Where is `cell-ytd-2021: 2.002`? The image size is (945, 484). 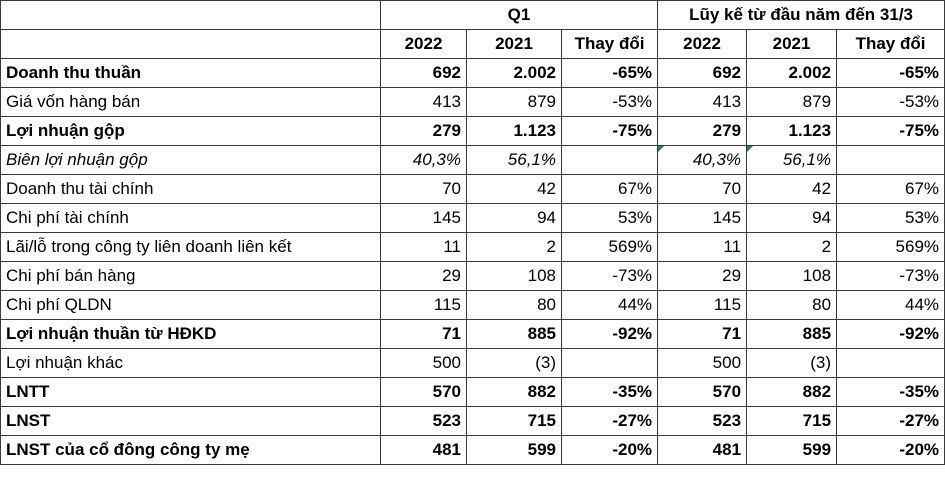
cell-ytd-2021: 2.002 is located at coordinates (792, 73).